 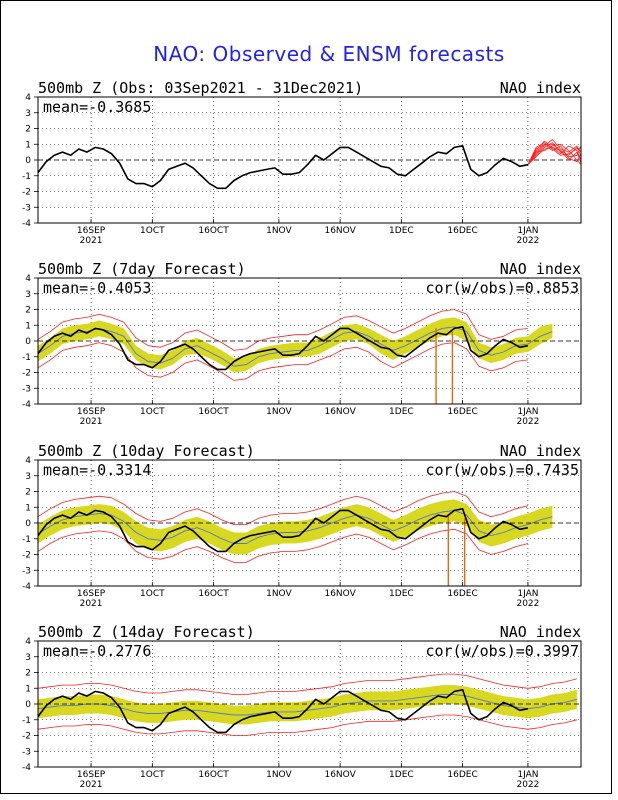 I want to click on mean-label: mean=-0.4053, so click(x=97, y=288).